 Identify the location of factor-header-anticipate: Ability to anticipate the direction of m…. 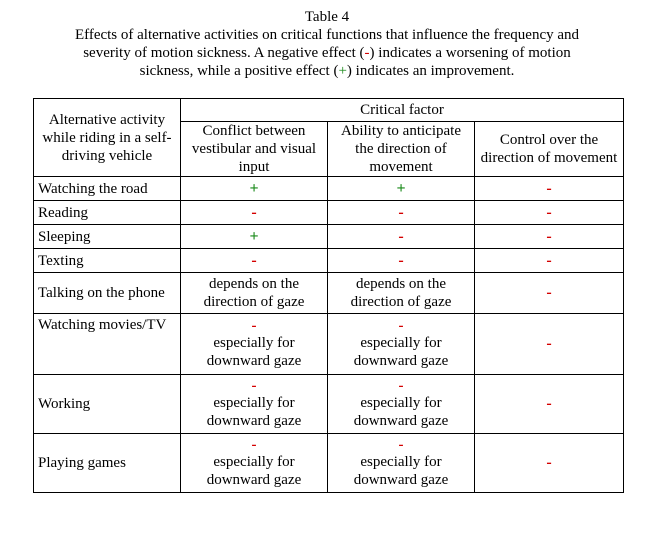
(401, 149).